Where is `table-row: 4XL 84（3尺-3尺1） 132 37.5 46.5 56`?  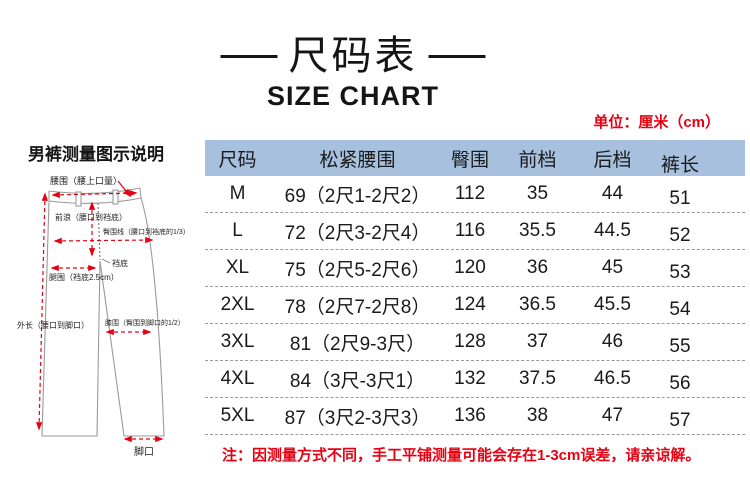
table-row: 4XL 84（3尺-3尺1） 132 37.5 46.5 56 is located at coordinates (475, 379).